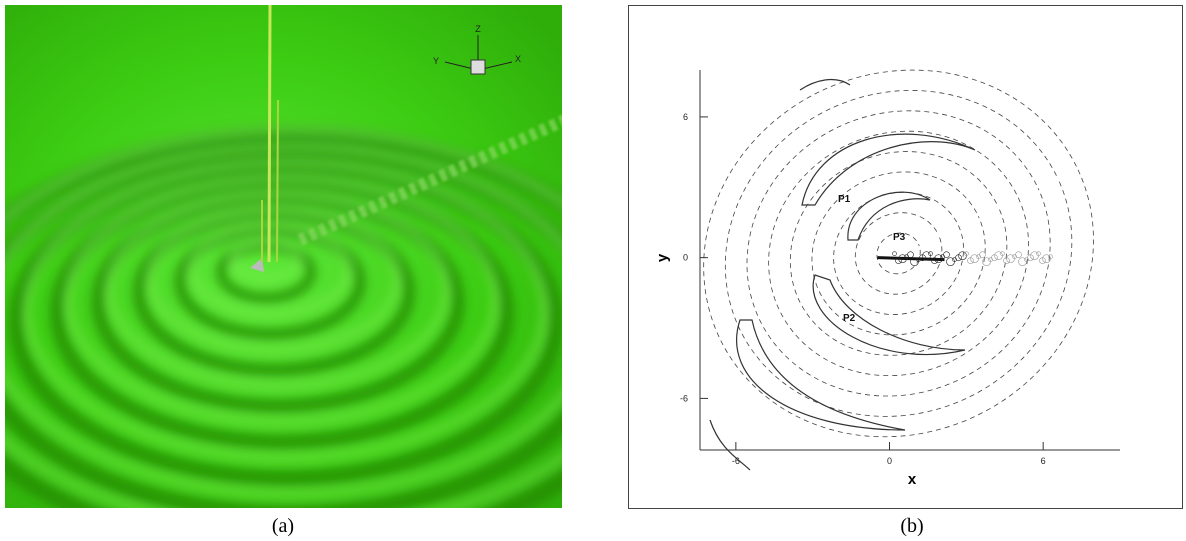  I want to click on y-tick-label: -6, so click(684, 398).